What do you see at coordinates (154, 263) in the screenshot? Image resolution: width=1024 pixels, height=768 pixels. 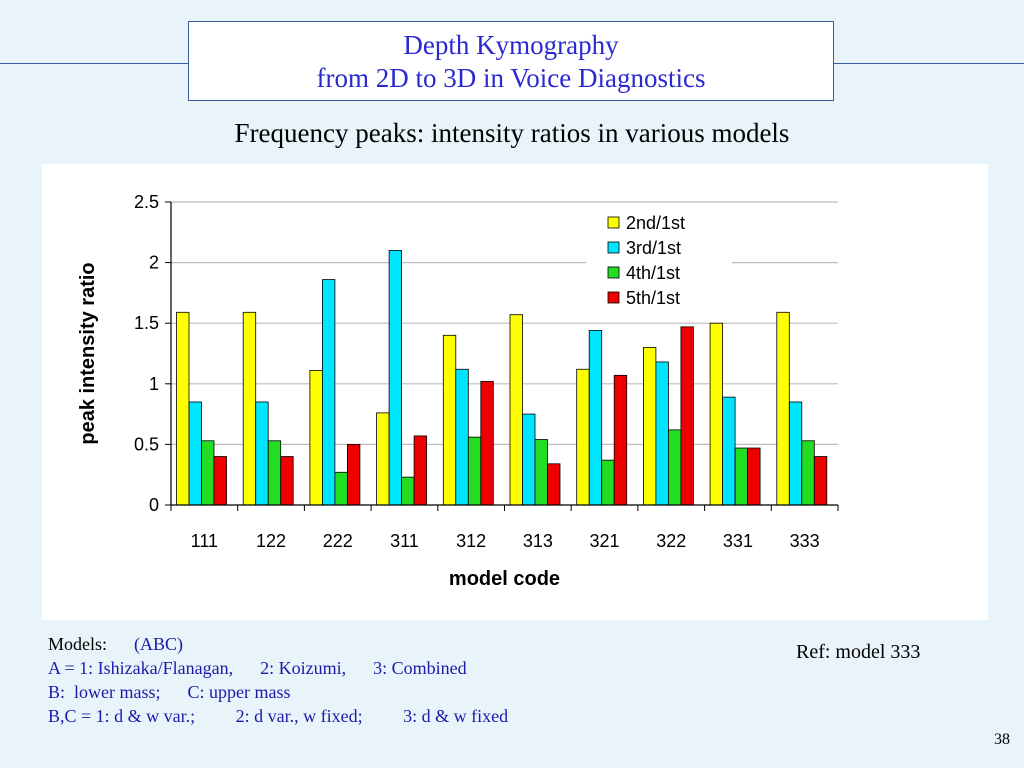 I see `y-tick-label: 2` at bounding box center [154, 263].